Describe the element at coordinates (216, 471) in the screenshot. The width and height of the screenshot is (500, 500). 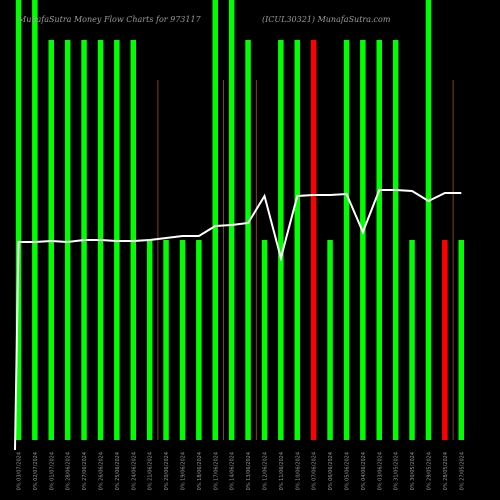
I see `x-tick-label: 0% 17/06/2024` at that location.